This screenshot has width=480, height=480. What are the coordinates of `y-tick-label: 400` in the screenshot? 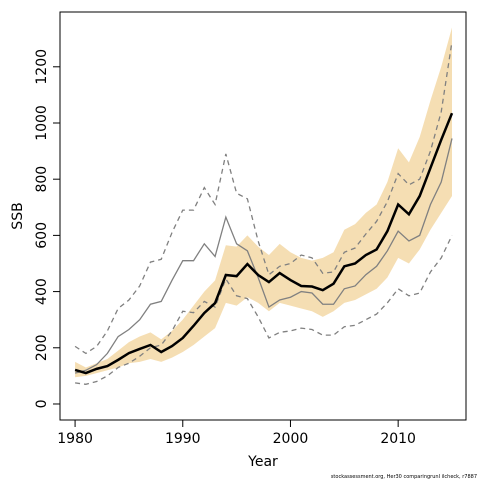 It's located at (42, 291).